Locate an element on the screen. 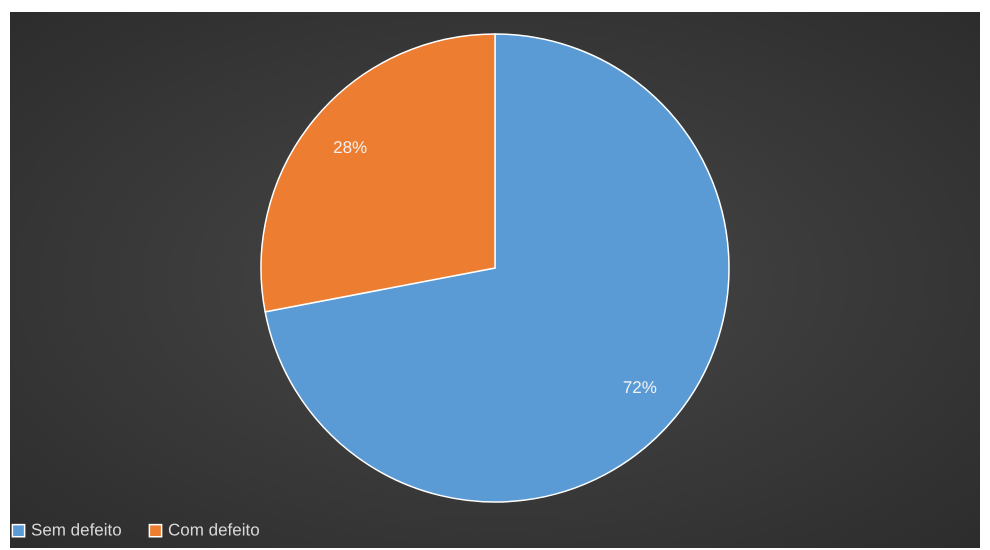  data-label: 72% is located at coordinates (639, 387).